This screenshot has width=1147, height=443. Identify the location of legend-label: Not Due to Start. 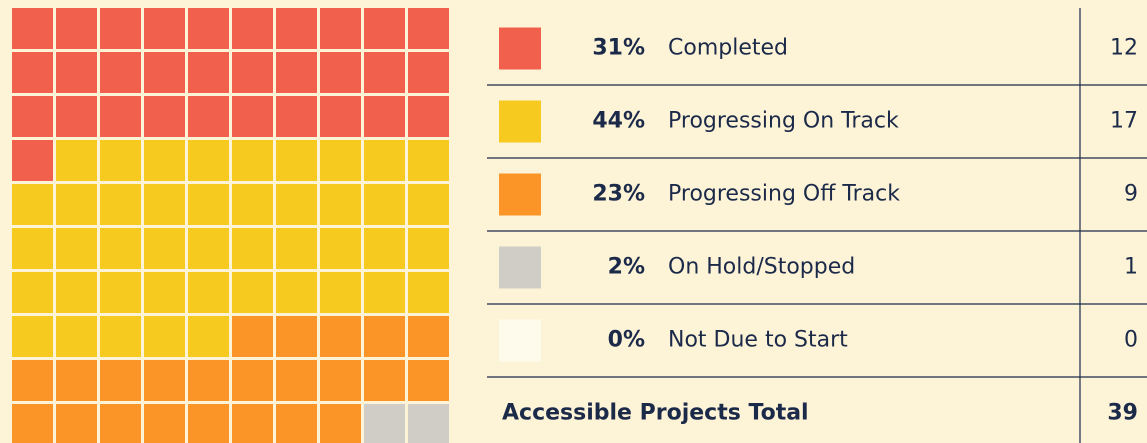
(758, 340).